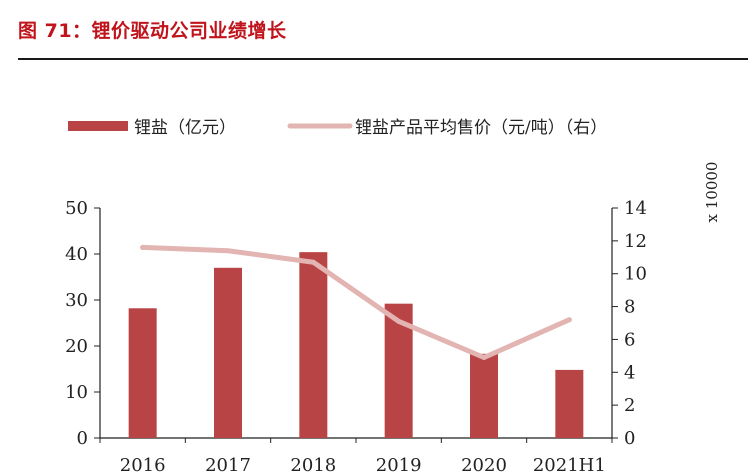 This screenshot has width=748, height=475. I want to click on y-right-tick-label: 0, so click(629, 438).